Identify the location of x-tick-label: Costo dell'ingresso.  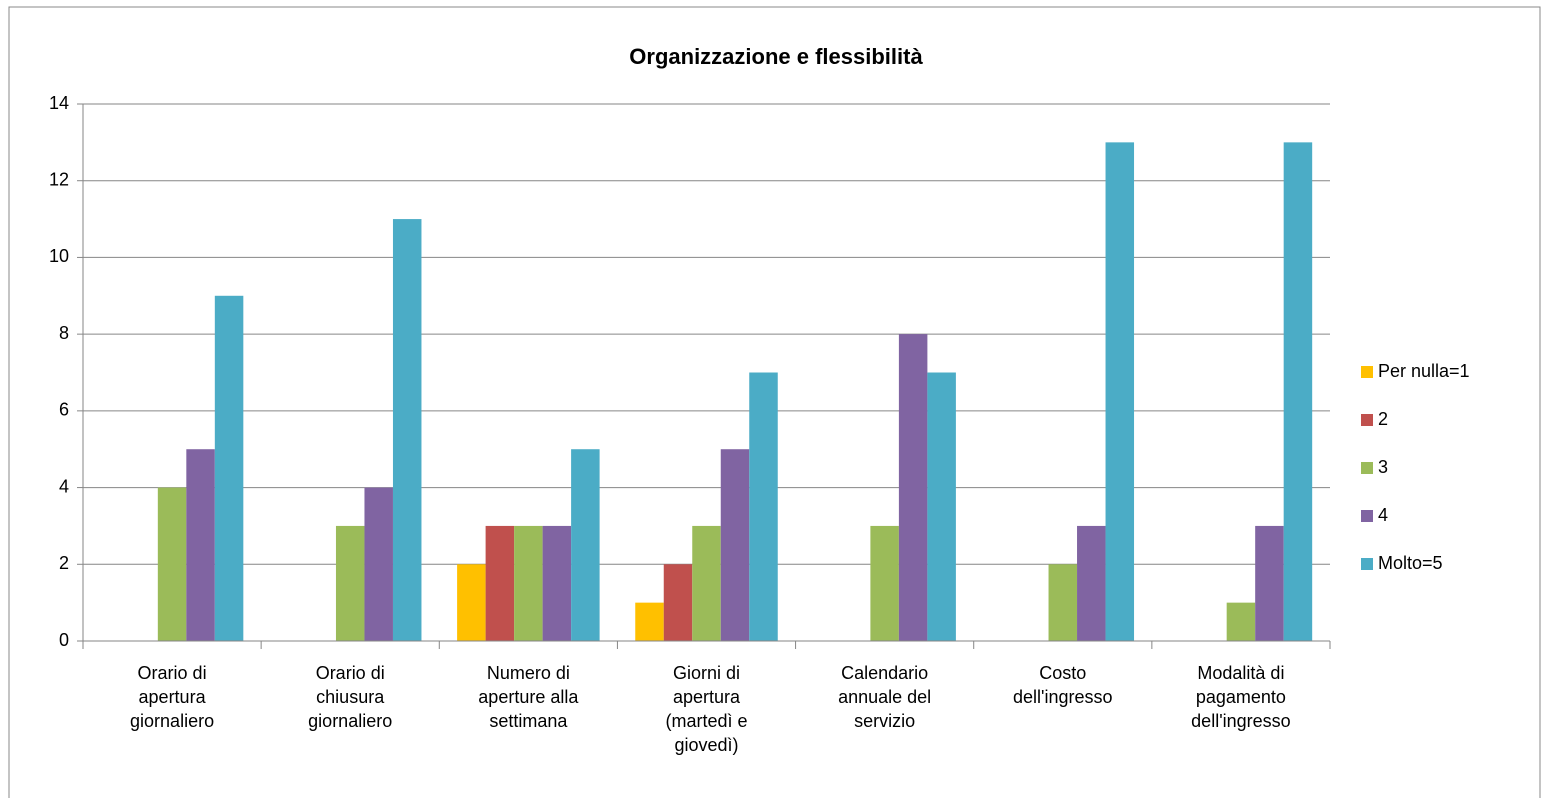
(1063, 685).